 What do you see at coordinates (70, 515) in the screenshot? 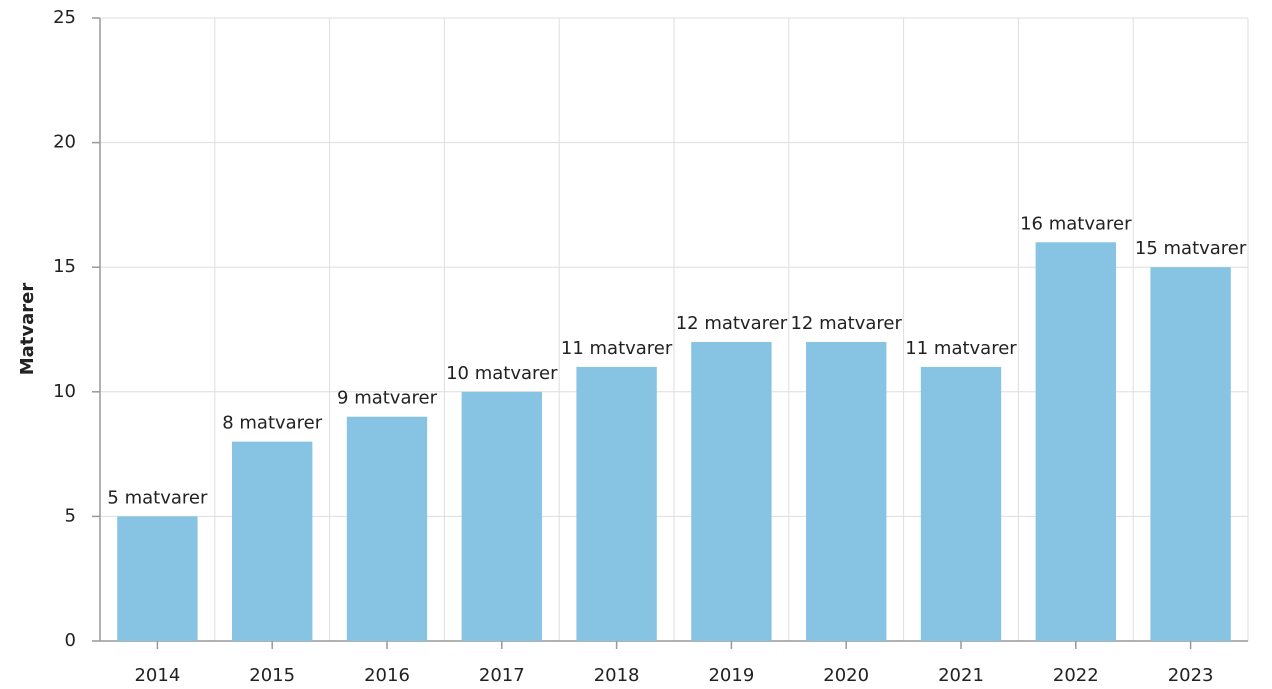
I see `y-tick-label: 5` at bounding box center [70, 515].